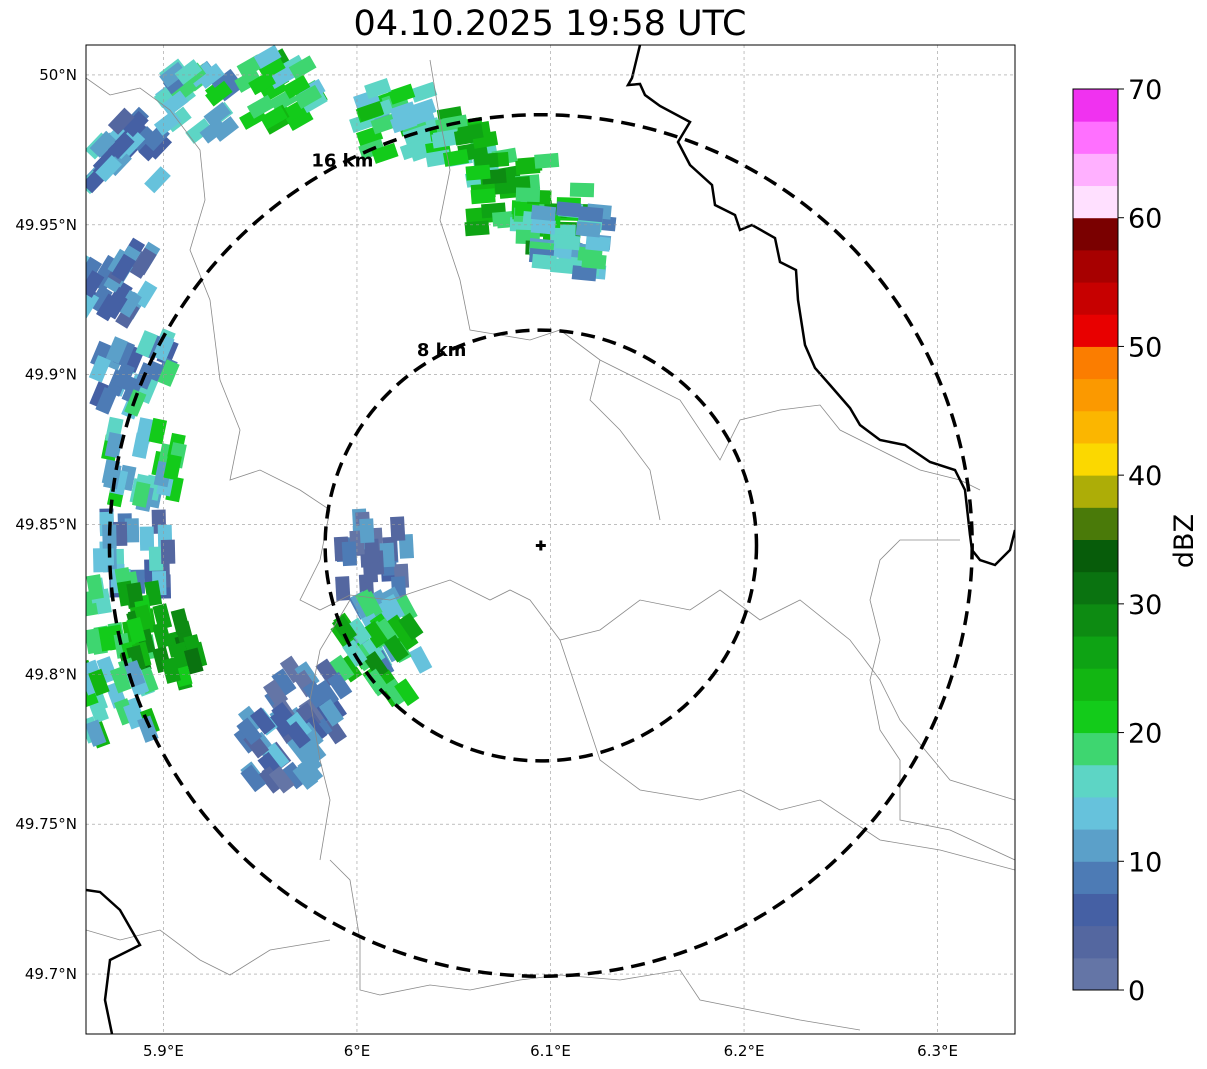 This screenshot has width=1207, height=1069. I want to click on y-tick-label: 49.9°N, so click(51, 375).